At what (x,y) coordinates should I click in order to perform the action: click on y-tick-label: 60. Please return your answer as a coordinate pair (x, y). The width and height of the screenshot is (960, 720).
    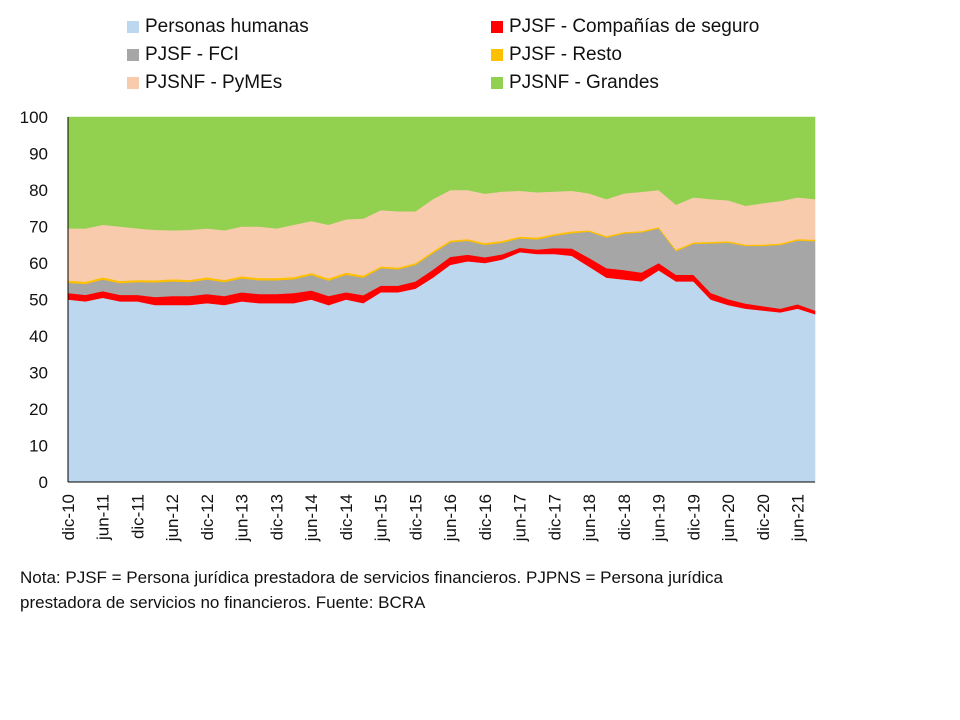
    Looking at the image, I should click on (38, 263).